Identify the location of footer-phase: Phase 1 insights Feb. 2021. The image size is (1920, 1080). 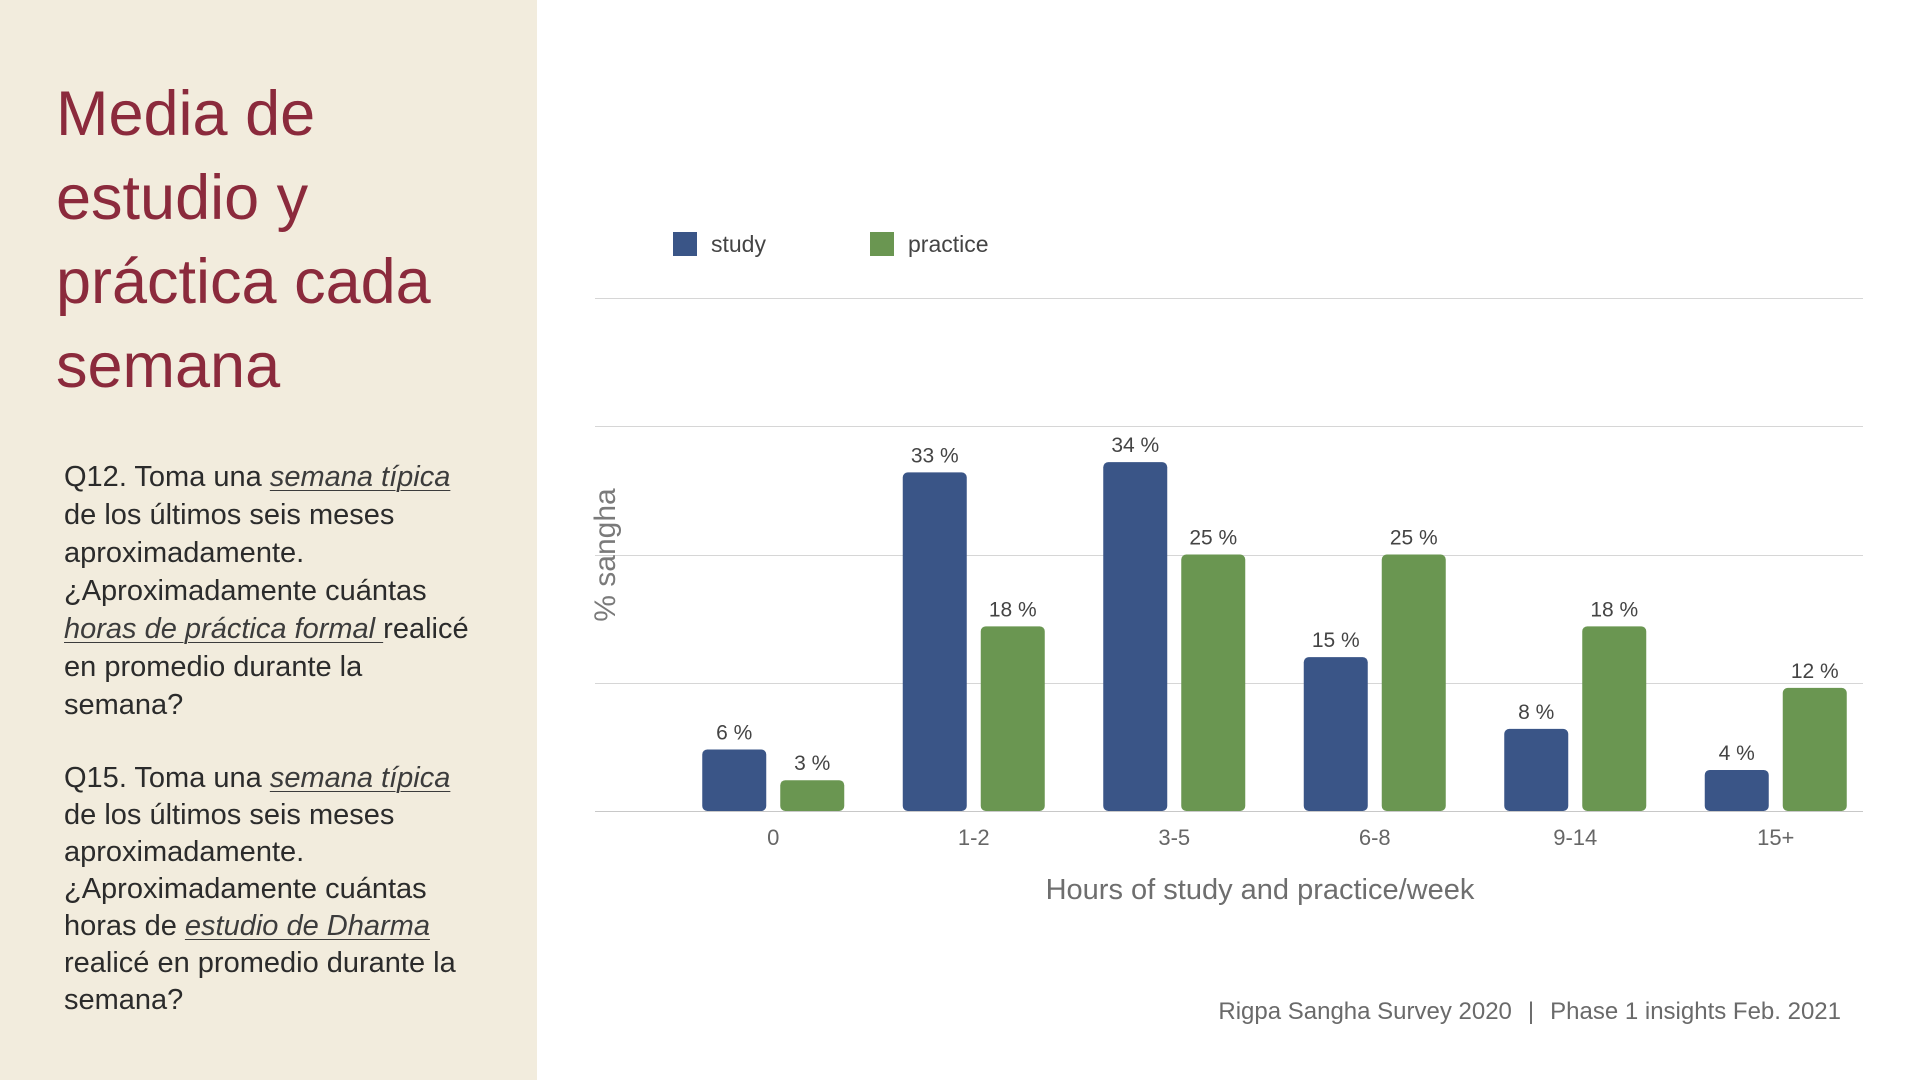
(1695, 1011).